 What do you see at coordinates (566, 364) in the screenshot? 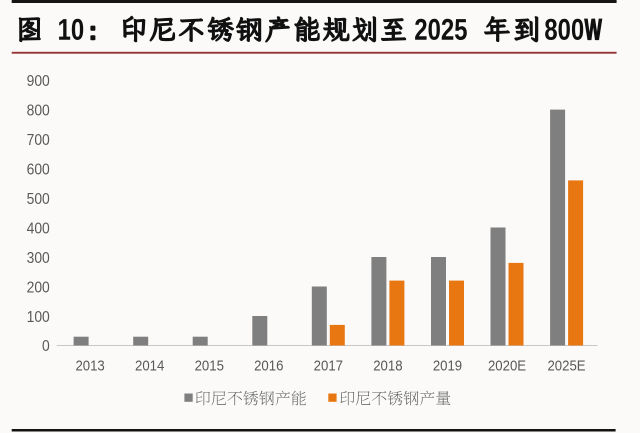
I see `svg-text: 2025E` at bounding box center [566, 364].